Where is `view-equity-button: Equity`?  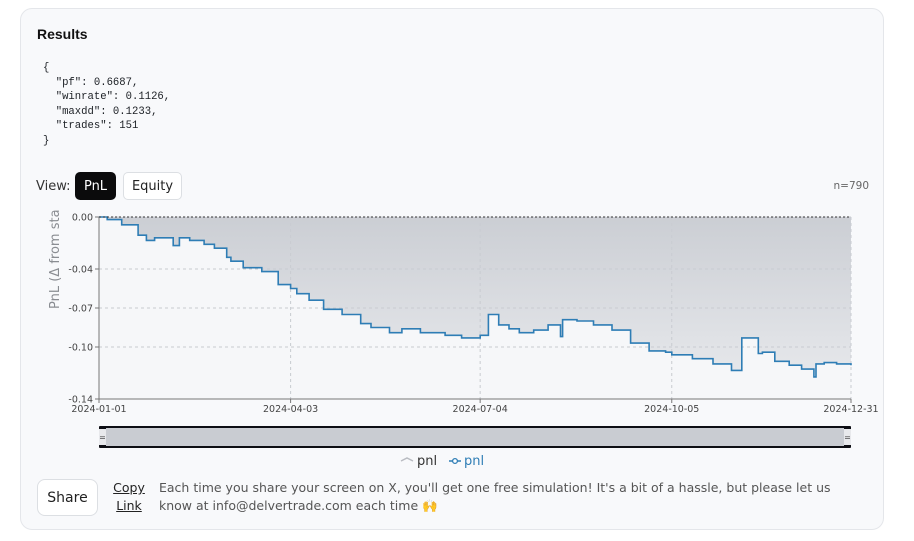
view-equity-button: Equity is located at coordinates (152, 186).